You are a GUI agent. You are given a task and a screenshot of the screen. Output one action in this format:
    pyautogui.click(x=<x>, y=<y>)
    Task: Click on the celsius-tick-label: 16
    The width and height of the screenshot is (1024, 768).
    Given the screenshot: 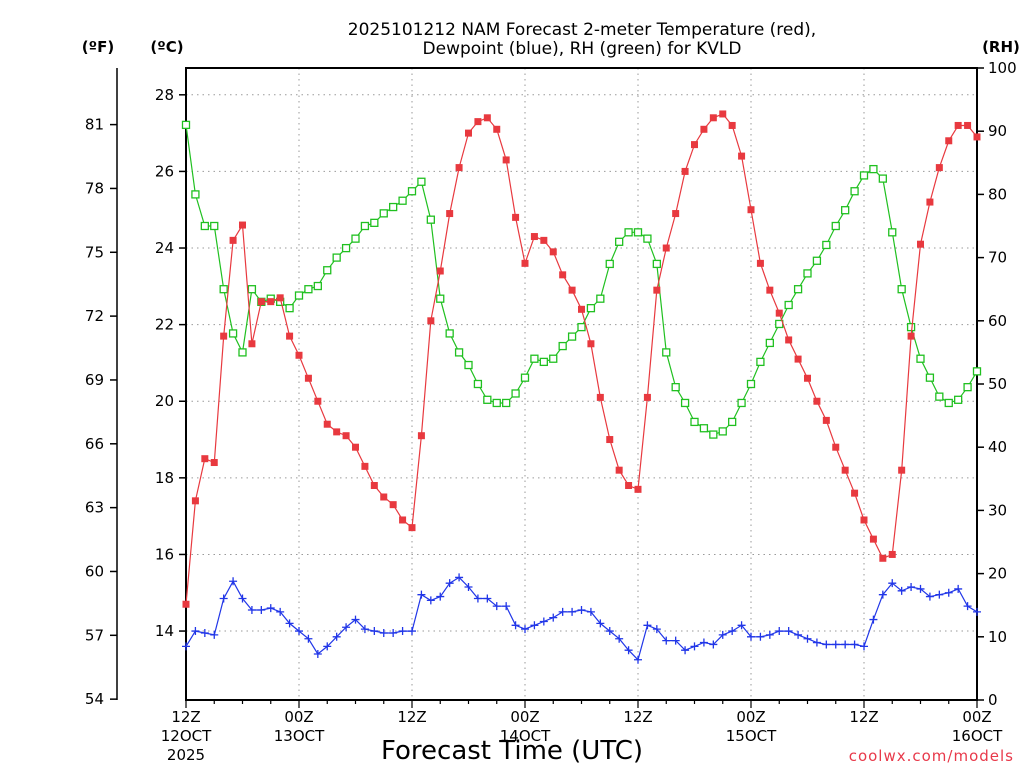 What is the action you would take?
    pyautogui.click(x=164, y=554)
    